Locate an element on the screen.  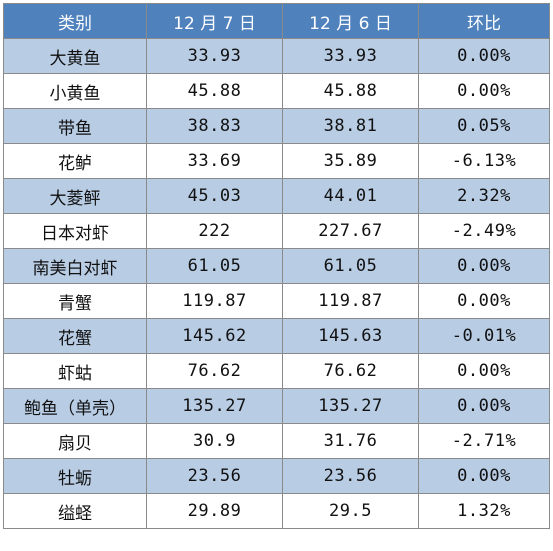
category-cell: 小黄鱼 is located at coordinates (75, 91).